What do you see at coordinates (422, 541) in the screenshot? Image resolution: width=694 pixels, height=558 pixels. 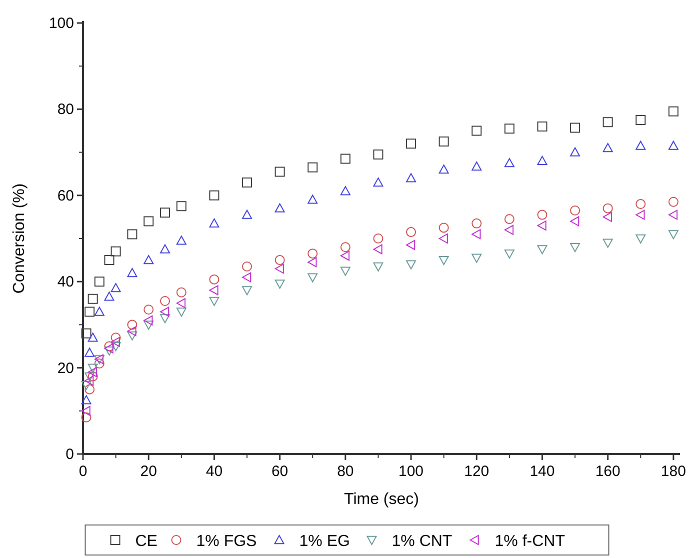 I see `legend-label: 1% CNT` at bounding box center [422, 541].